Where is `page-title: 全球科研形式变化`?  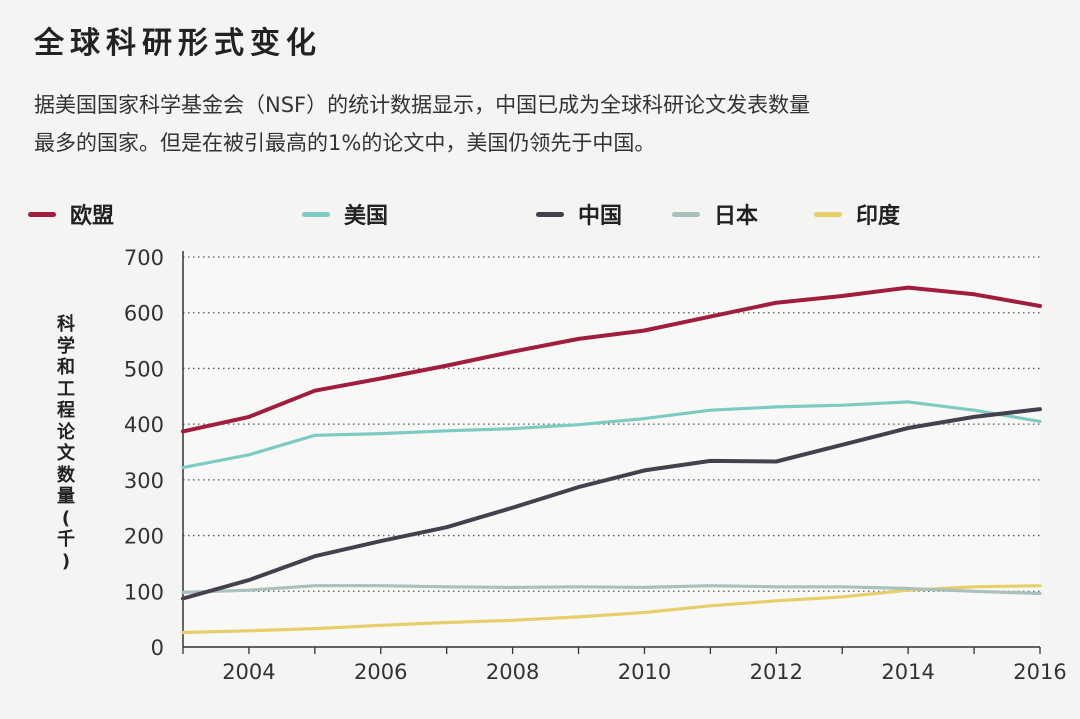 page-title: 全球科研形式变化 is located at coordinates (178, 43).